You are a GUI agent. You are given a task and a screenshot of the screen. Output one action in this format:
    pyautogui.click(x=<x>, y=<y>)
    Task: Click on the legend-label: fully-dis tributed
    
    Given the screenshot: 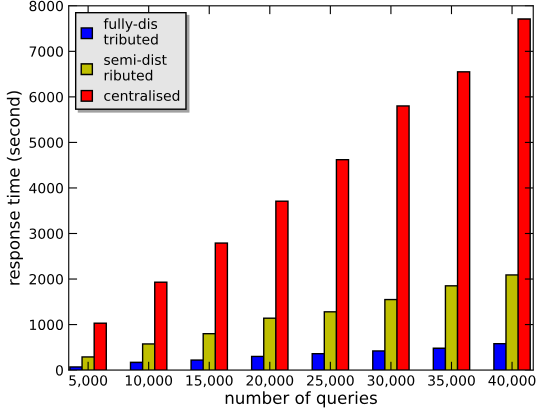 What is the action you would take?
    pyautogui.click(x=131, y=31)
    